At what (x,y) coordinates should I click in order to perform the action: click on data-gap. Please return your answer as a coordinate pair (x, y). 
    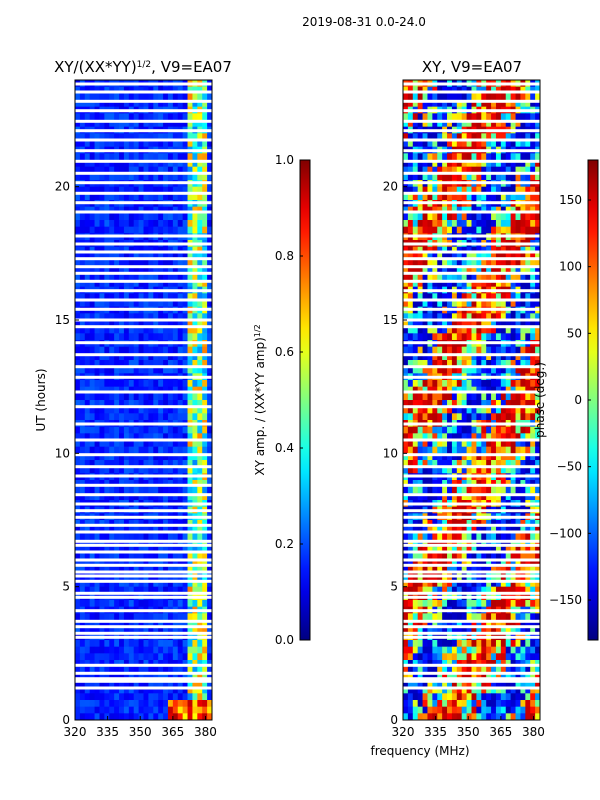
    Looking at the image, I should click on (143, 611).